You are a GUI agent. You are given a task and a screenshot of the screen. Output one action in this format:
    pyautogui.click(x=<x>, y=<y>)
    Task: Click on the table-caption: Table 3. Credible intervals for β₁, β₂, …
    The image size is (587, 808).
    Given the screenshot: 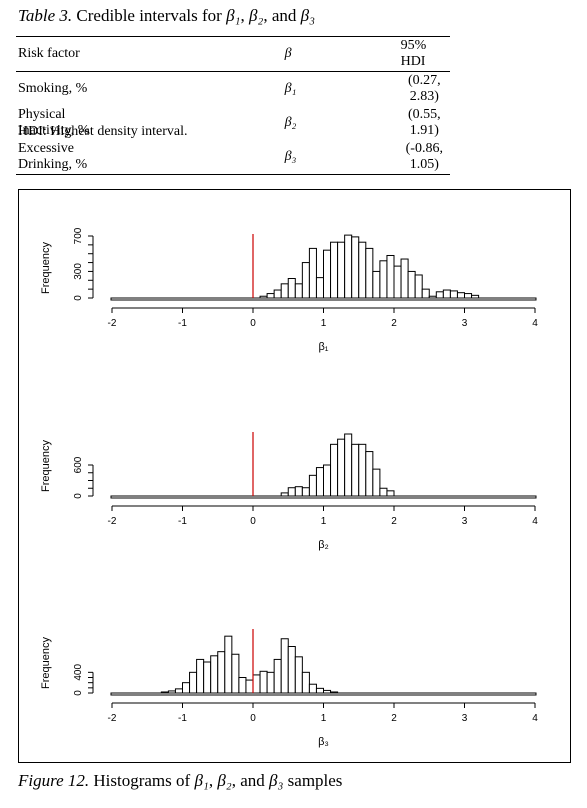 What is the action you would take?
    pyautogui.click(x=166, y=16)
    